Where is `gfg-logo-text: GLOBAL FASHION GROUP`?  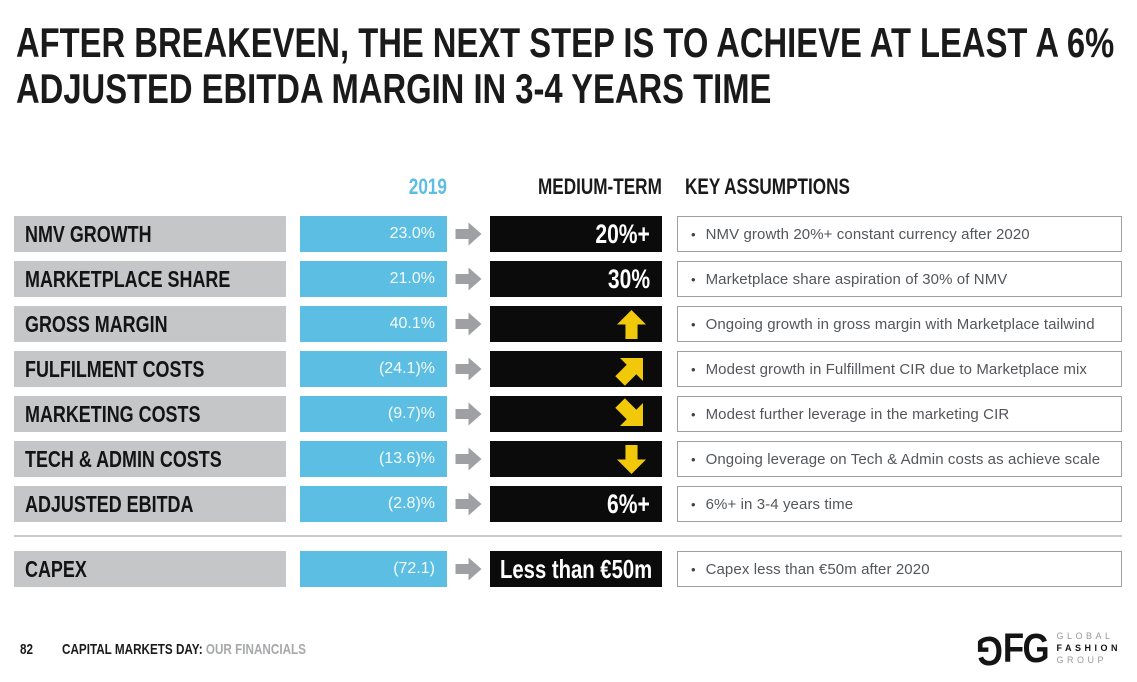
gfg-logo-text: GLOBAL FASHION GROUP is located at coordinates (1088, 648).